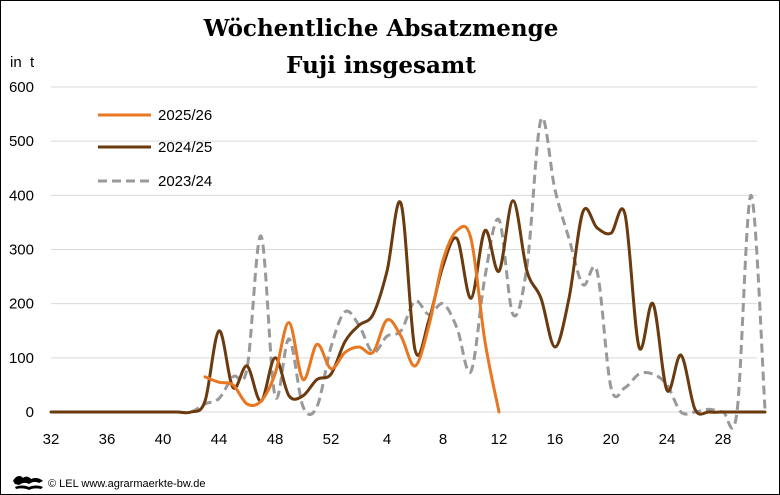  Describe the element at coordinates (51, 439) in the screenshot. I see `x-tick-label: 32` at that location.